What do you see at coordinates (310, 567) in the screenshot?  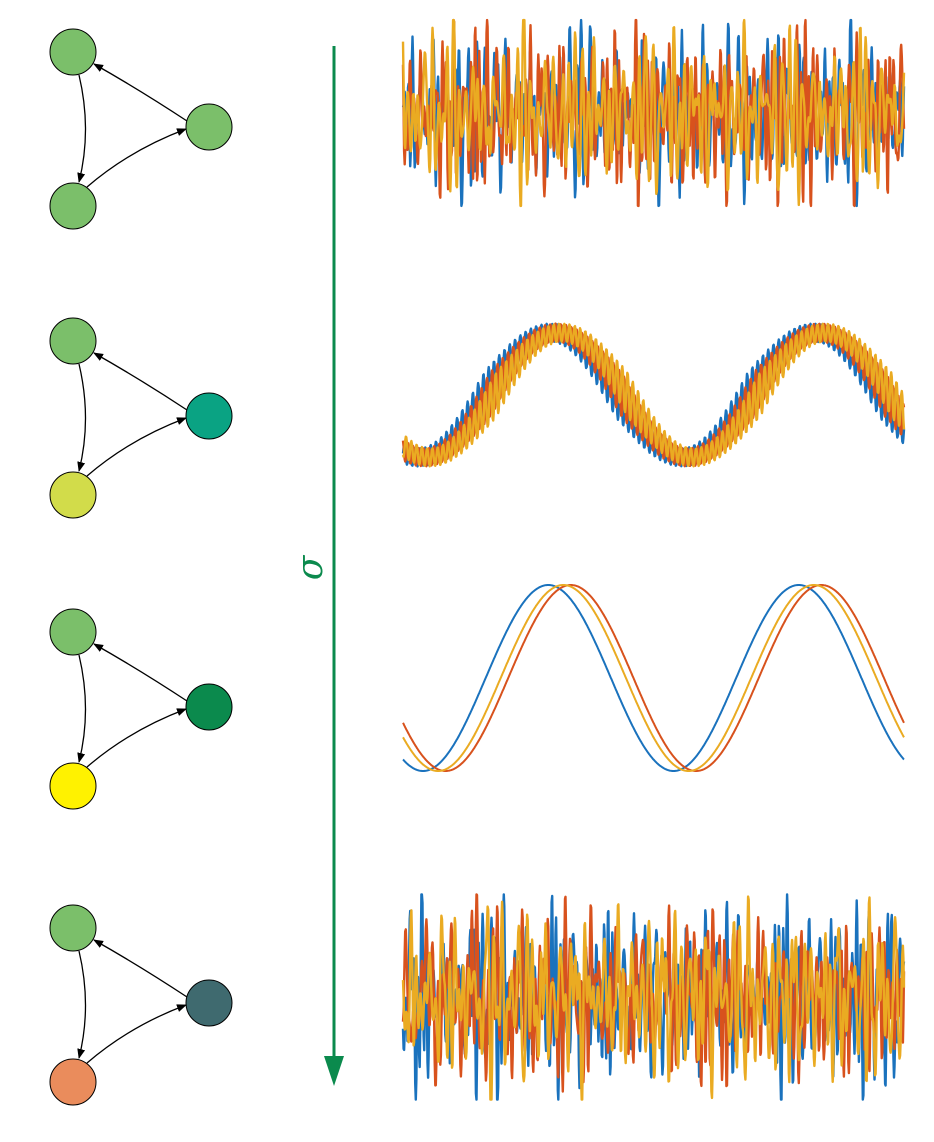 I see `sigma-axis-label: σ` at bounding box center [310, 567].